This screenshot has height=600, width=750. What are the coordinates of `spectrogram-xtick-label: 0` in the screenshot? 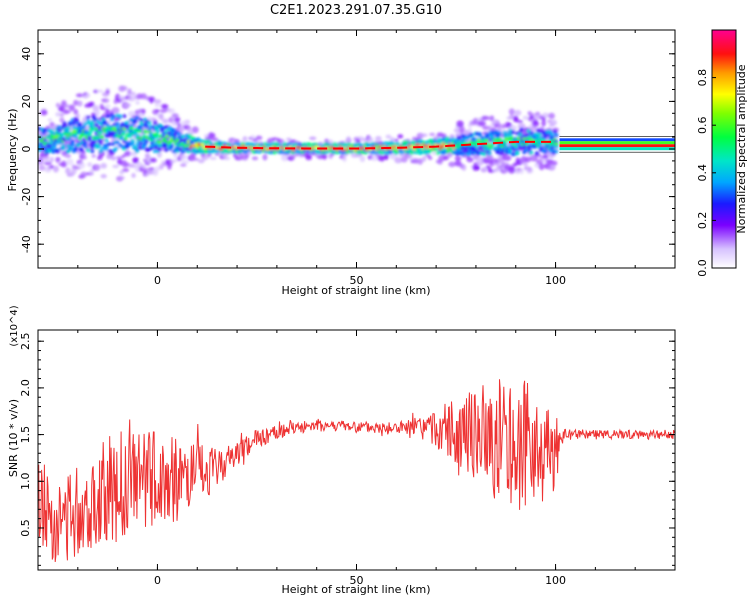 It's located at (157, 280).